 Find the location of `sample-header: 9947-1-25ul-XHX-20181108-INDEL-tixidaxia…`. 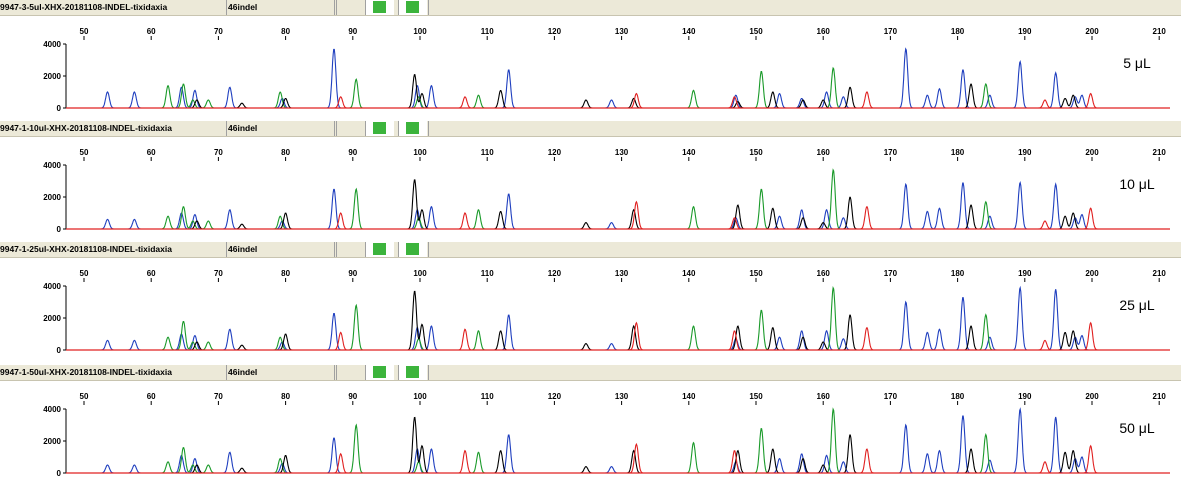

sample-header: 9947-1-25ul-XHX-20181108-INDEL-tixidaxia… is located at coordinates (590, 250).